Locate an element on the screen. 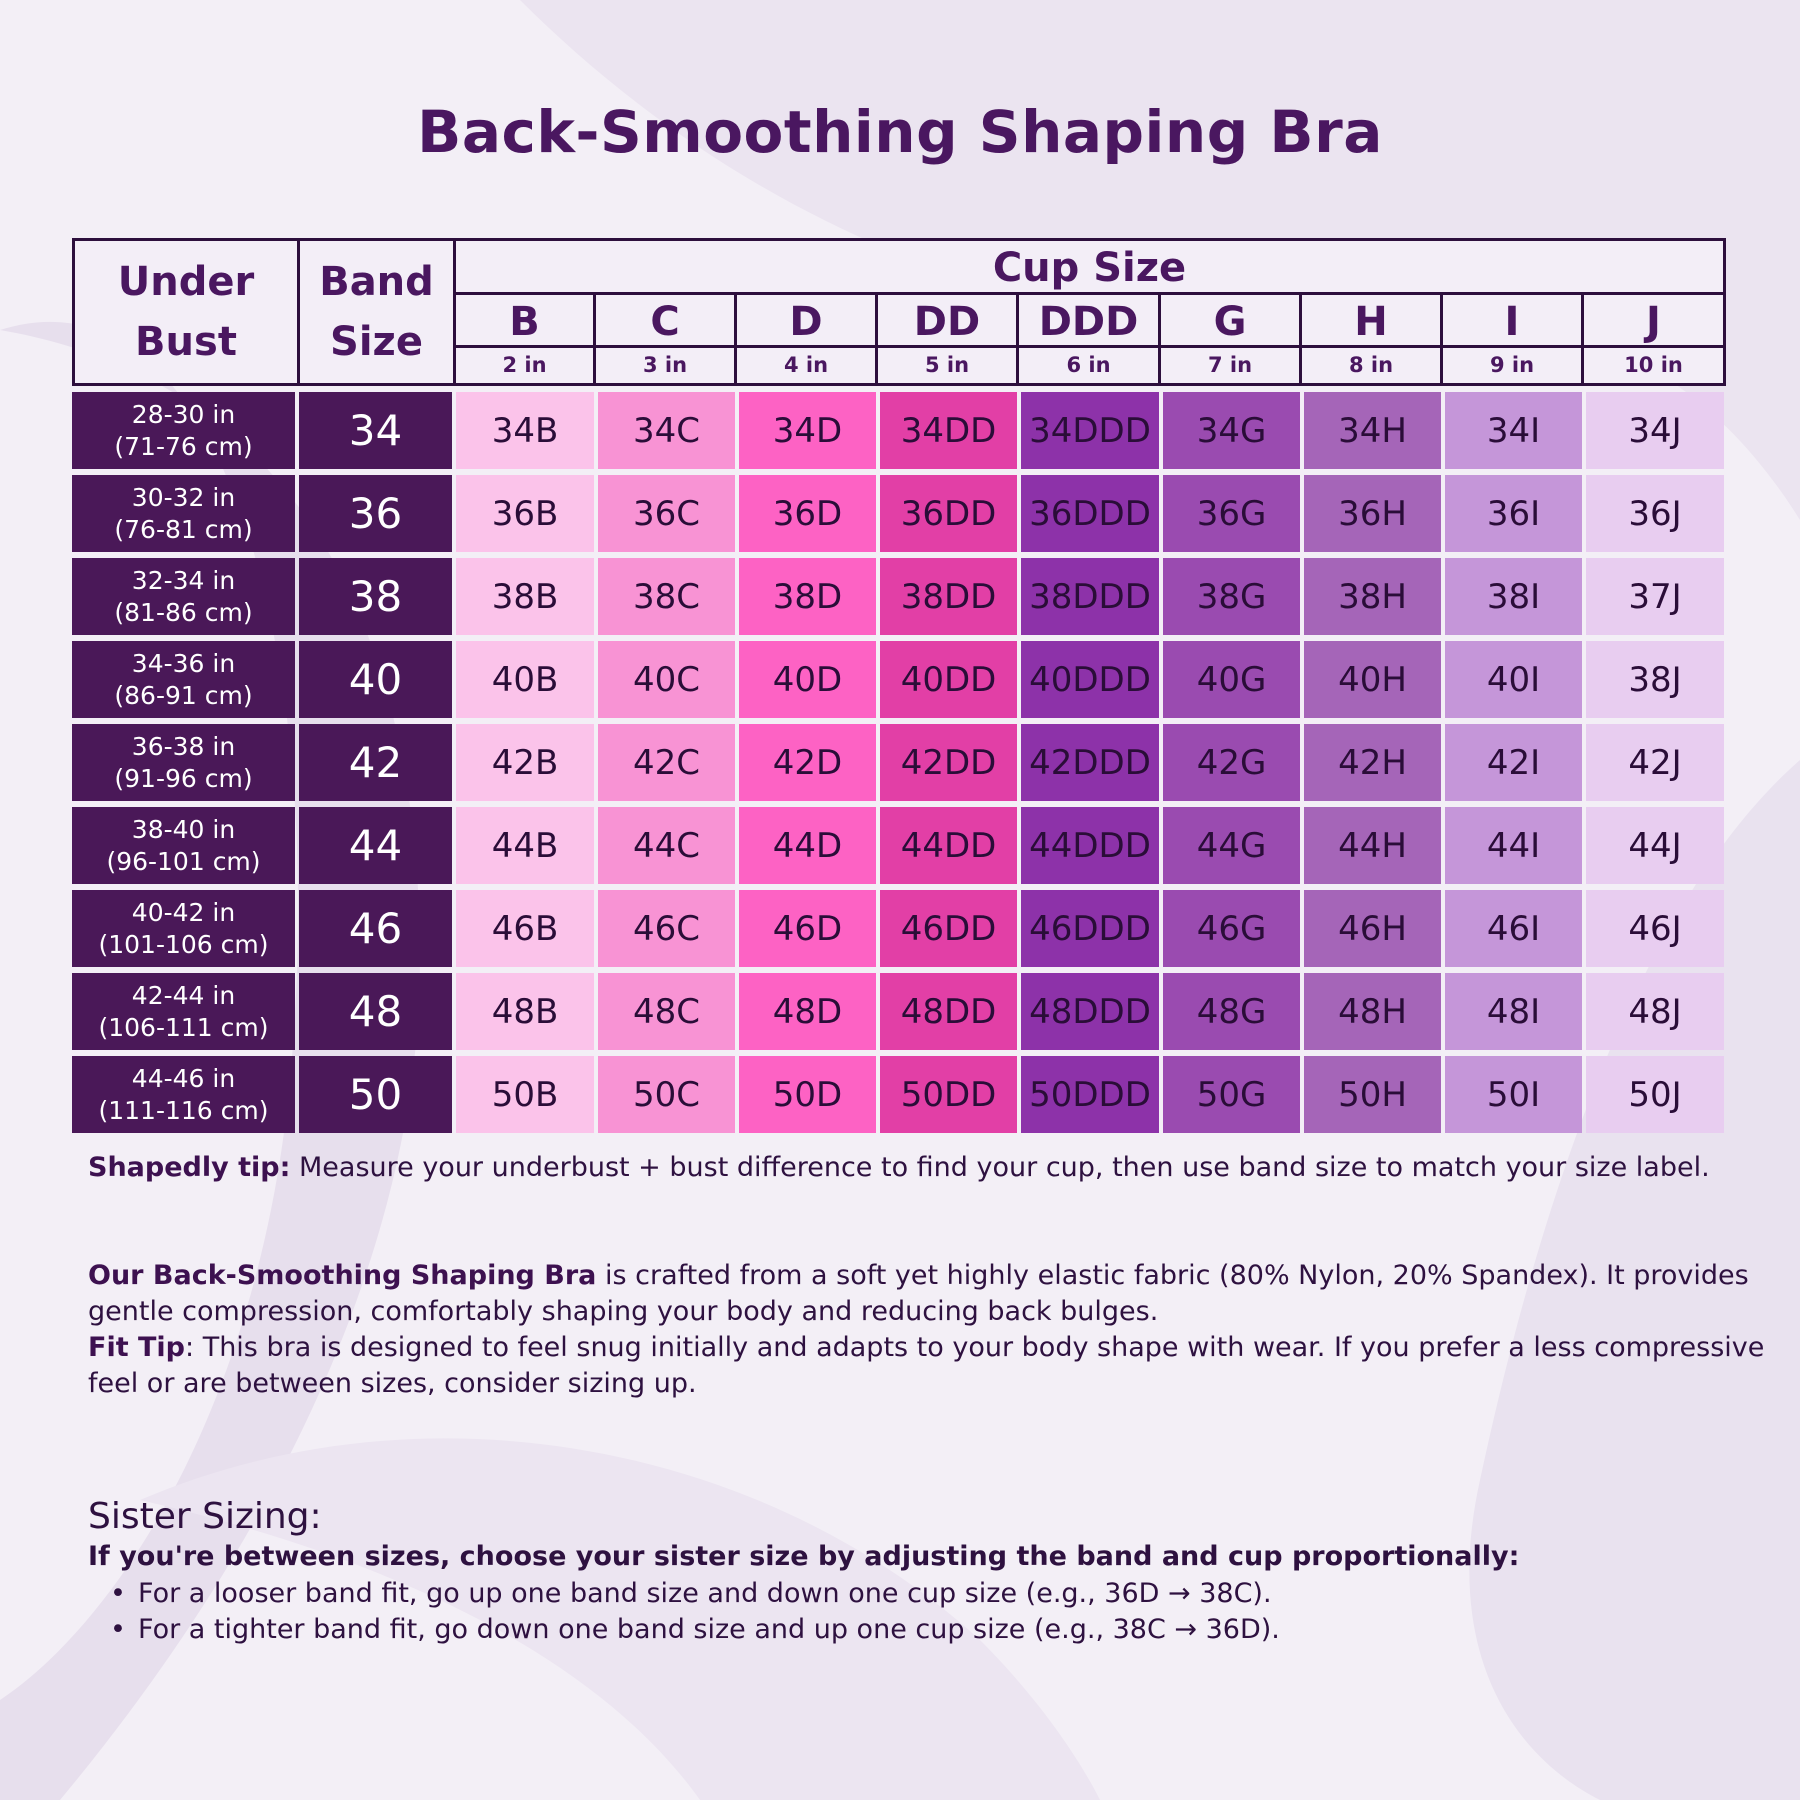  size-cell: 48C is located at coordinates (666, 1011).